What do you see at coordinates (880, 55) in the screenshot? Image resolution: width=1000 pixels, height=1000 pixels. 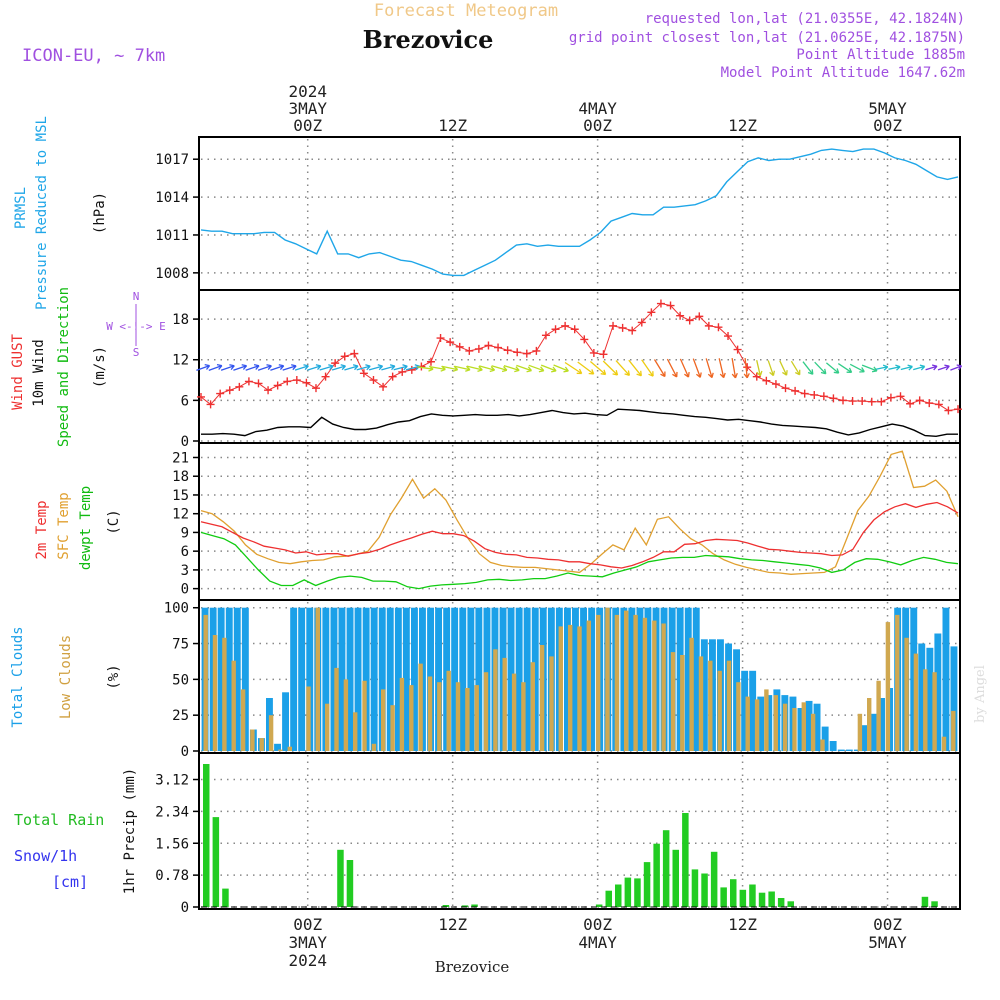 I see `point-altitude: Point Altitude 1885m` at bounding box center [880, 55].